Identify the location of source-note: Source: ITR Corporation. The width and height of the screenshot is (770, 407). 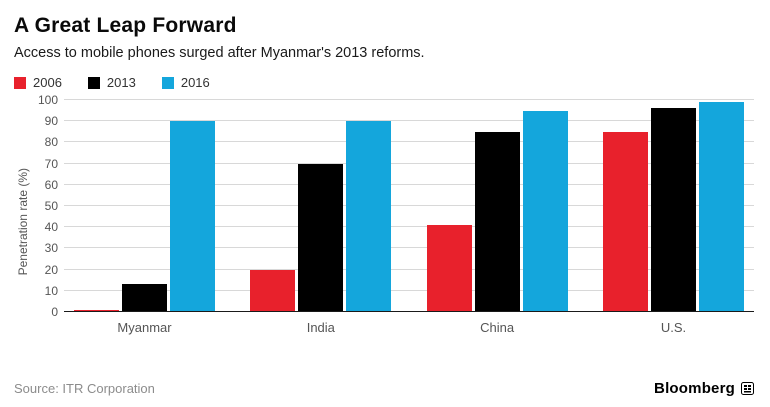
(84, 388).